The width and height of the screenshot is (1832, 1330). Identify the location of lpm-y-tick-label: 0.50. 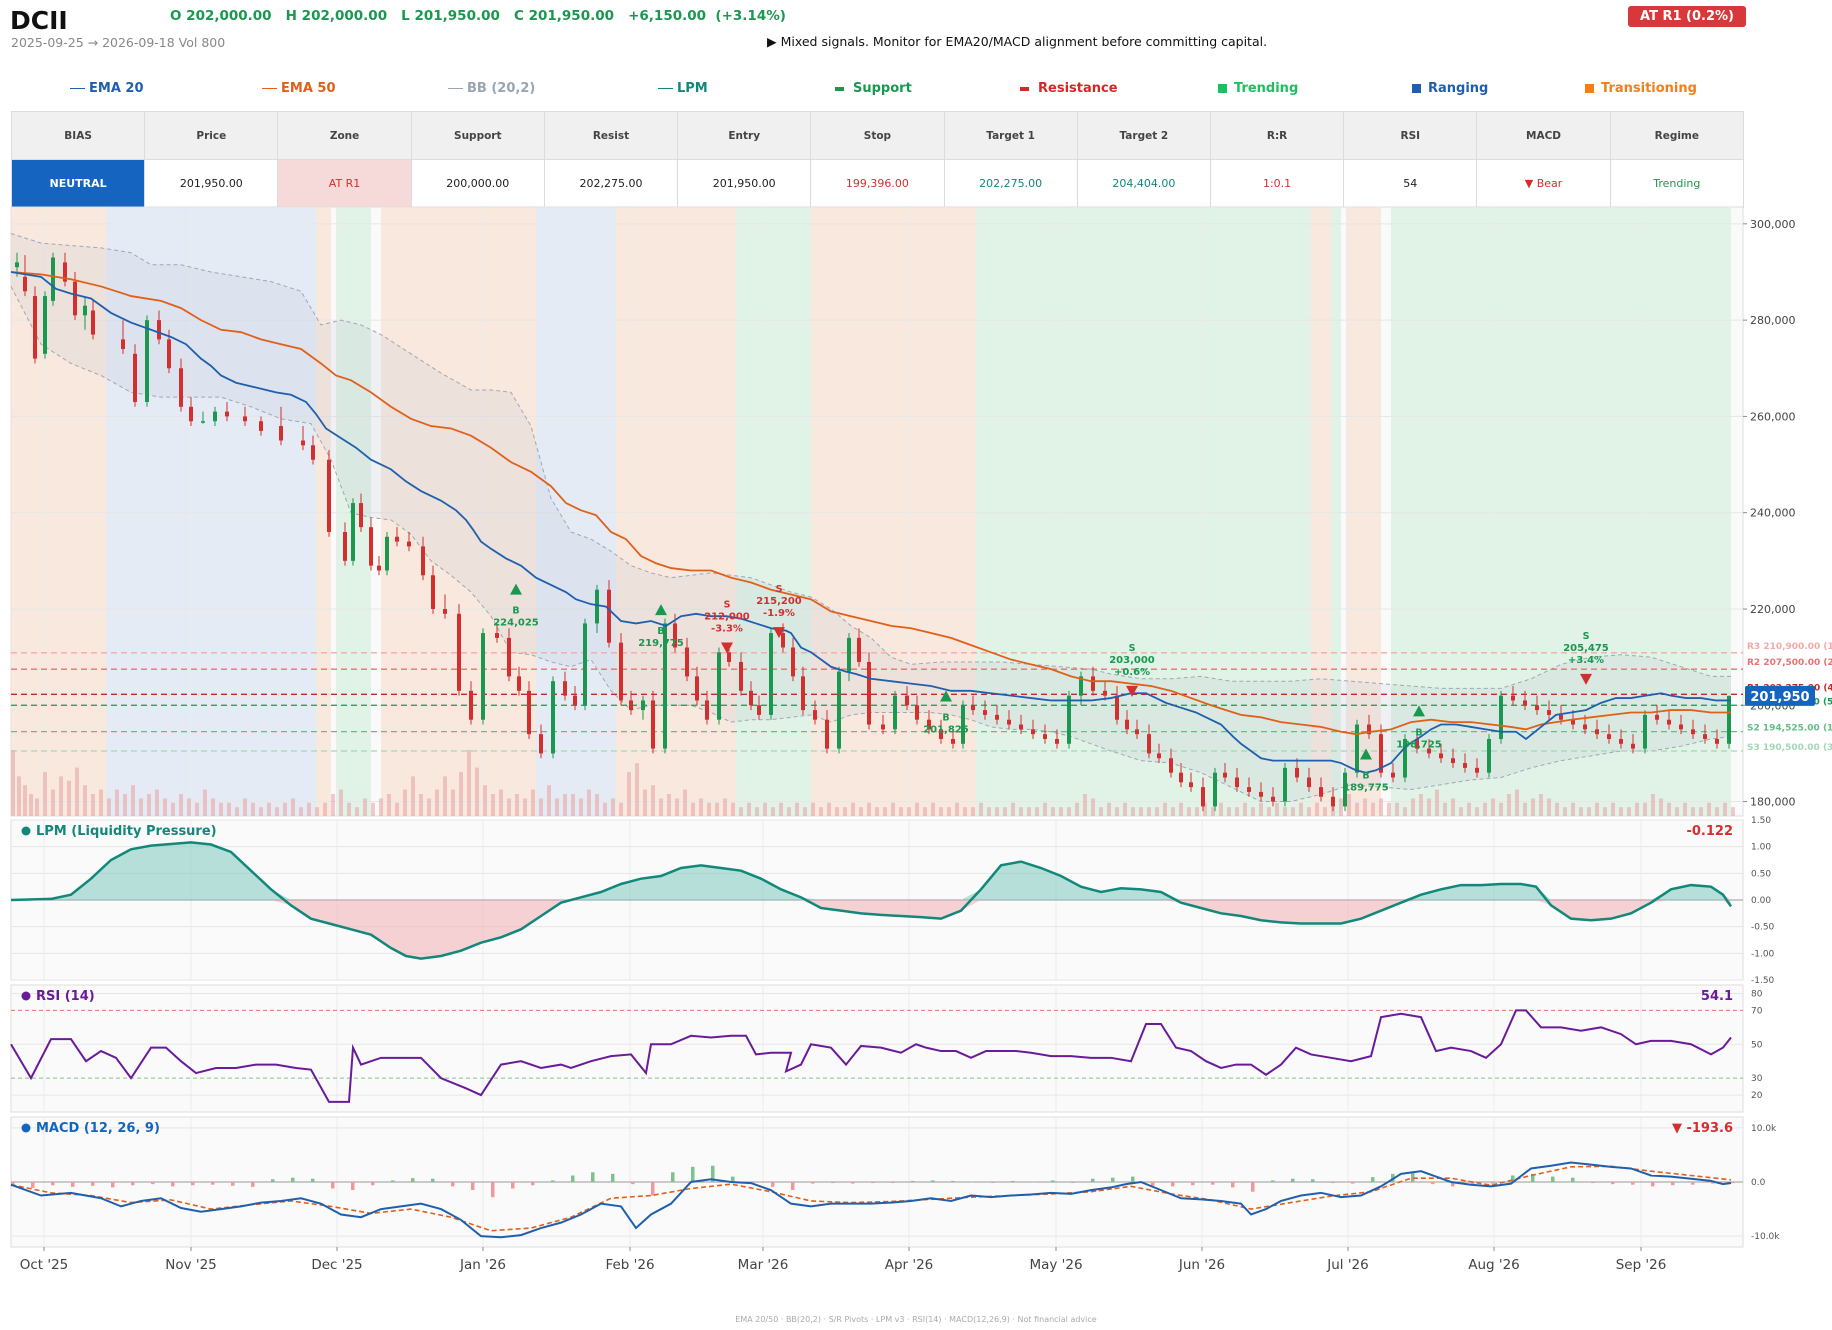
(1761, 874).